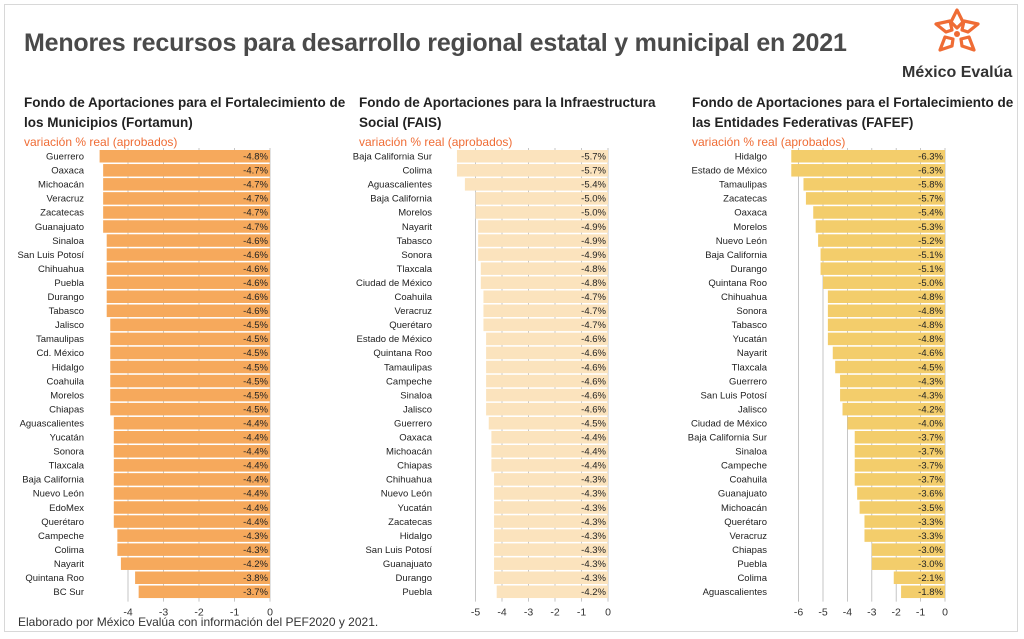 Image resolution: width=1024 pixels, height=639 pixels. What do you see at coordinates (593, 171) in the screenshot?
I see `data-label: -5.7%` at bounding box center [593, 171].